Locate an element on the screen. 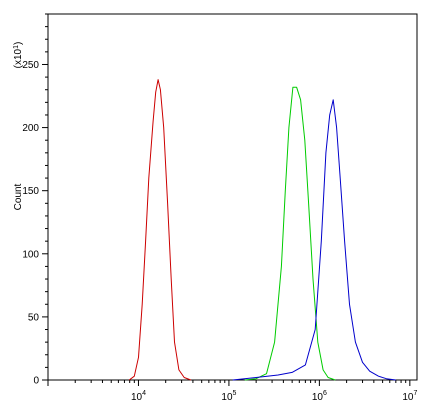  y-tick-label: 150 is located at coordinates (30, 191).